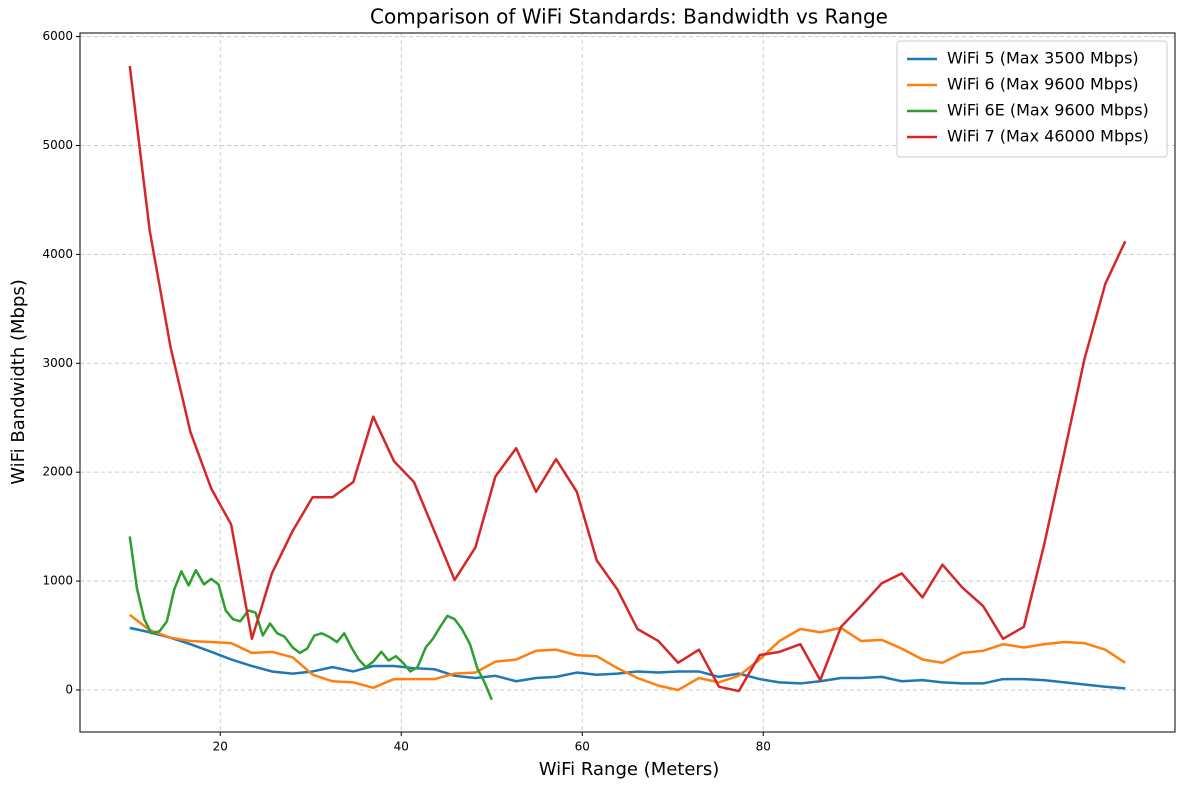 The image size is (1189, 794). Describe the element at coordinates (57, 145) in the screenshot. I see `y-tick-label: 5000` at that location.